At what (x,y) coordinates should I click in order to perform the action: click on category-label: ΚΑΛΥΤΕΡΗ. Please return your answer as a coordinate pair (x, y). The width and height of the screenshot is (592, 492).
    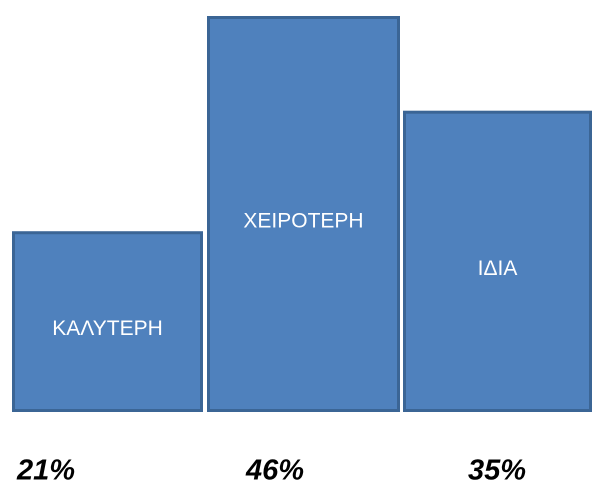
    Looking at the image, I should click on (107, 328).